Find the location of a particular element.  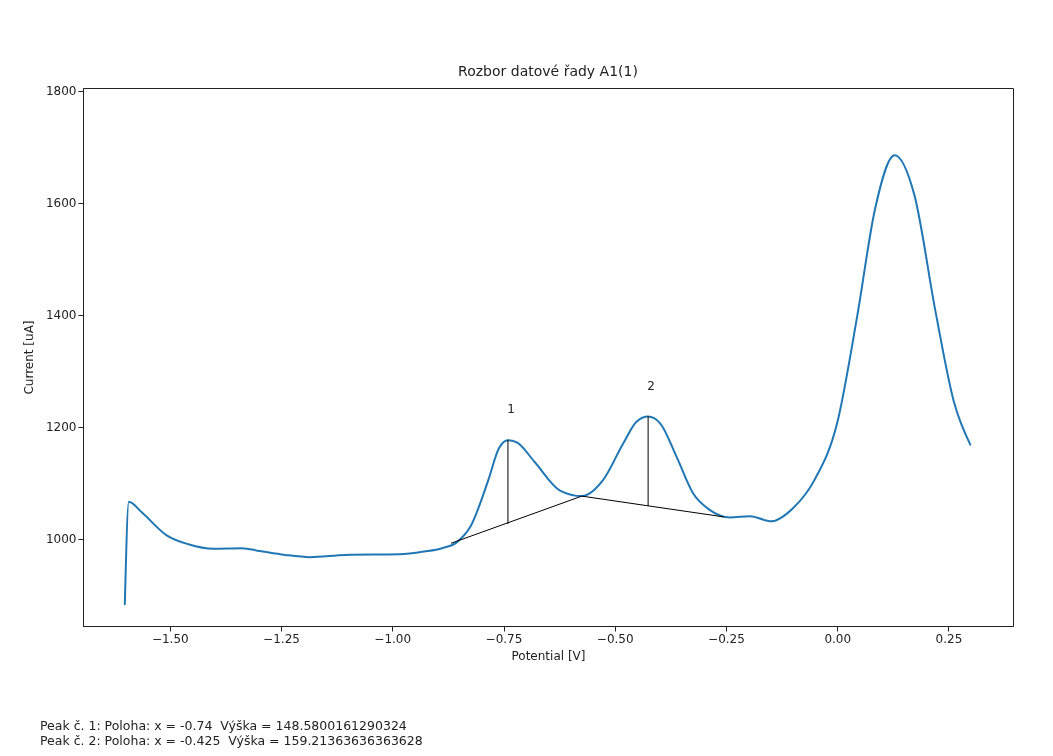

y-axis-title: Current [uA] is located at coordinates (28, 357).